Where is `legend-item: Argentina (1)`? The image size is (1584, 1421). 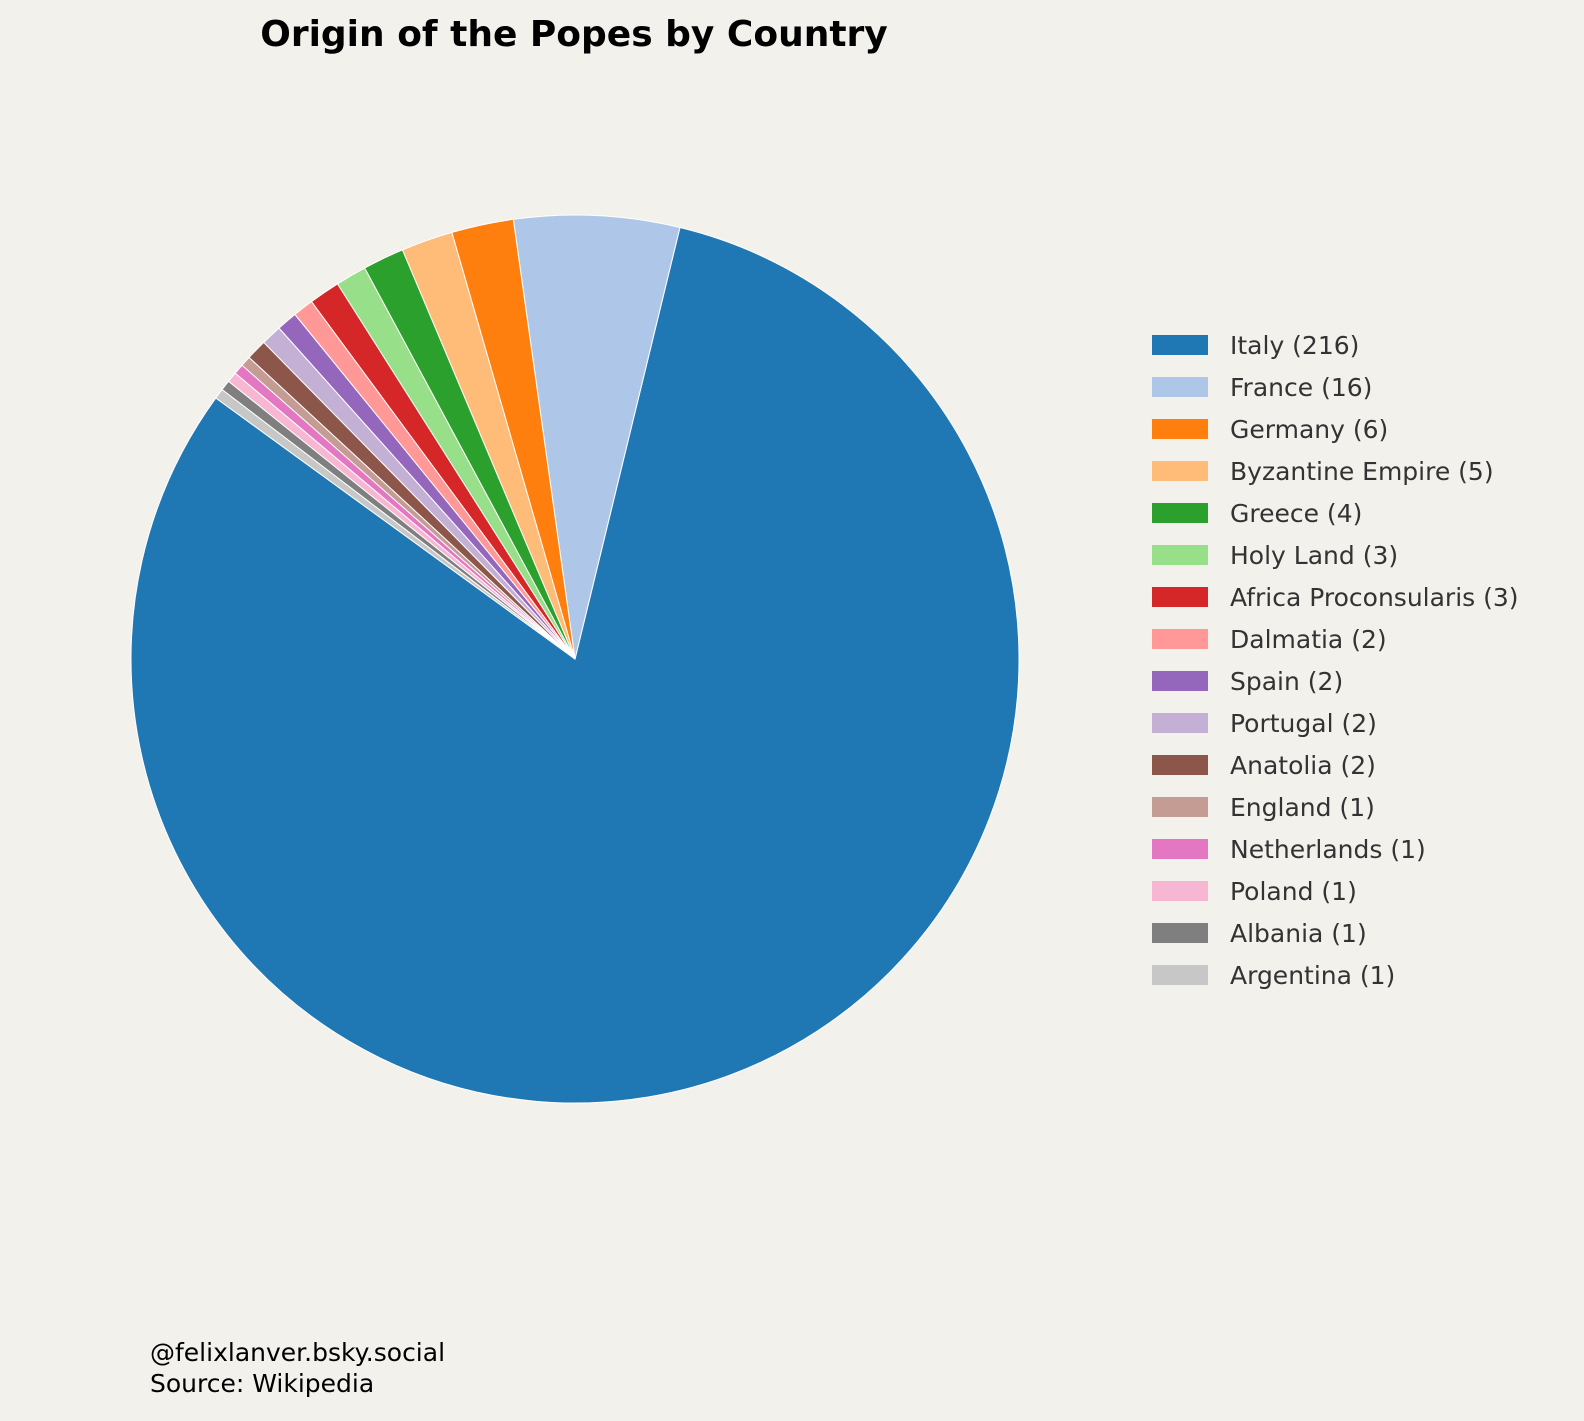 legend-item: Argentina (1) is located at coordinates (1335, 975).